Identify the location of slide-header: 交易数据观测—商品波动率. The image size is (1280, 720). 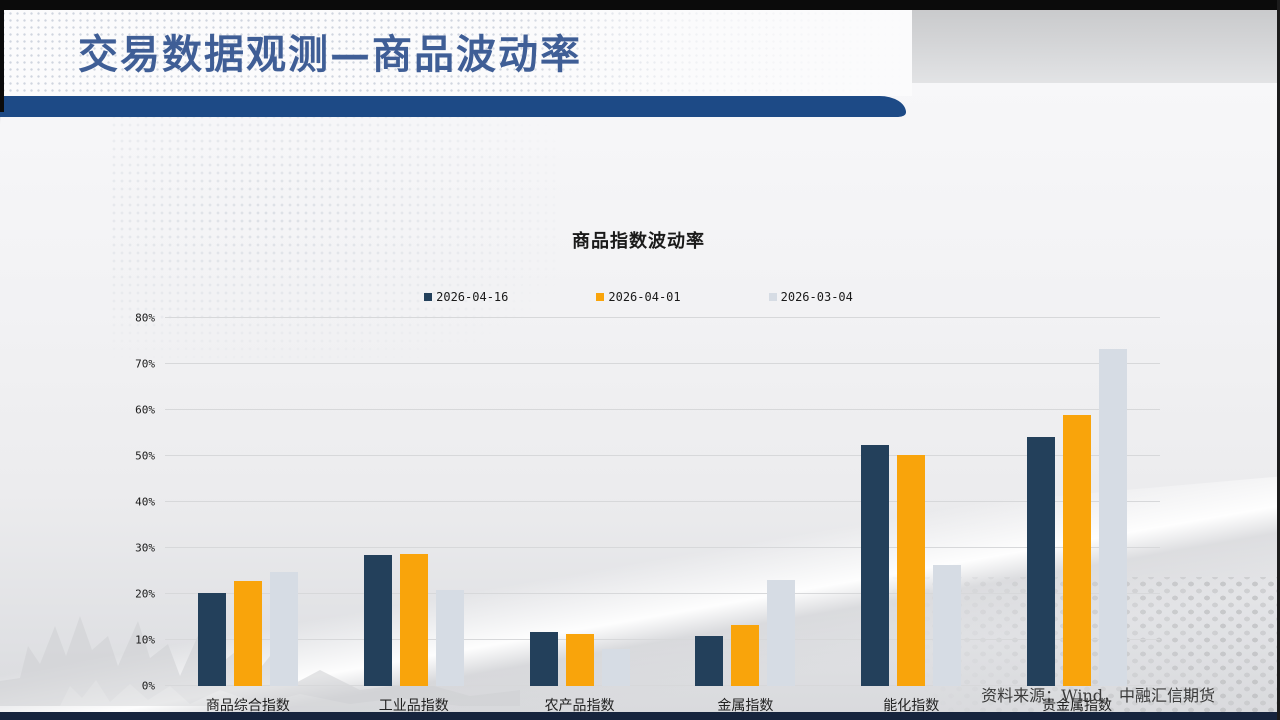
(456, 53).